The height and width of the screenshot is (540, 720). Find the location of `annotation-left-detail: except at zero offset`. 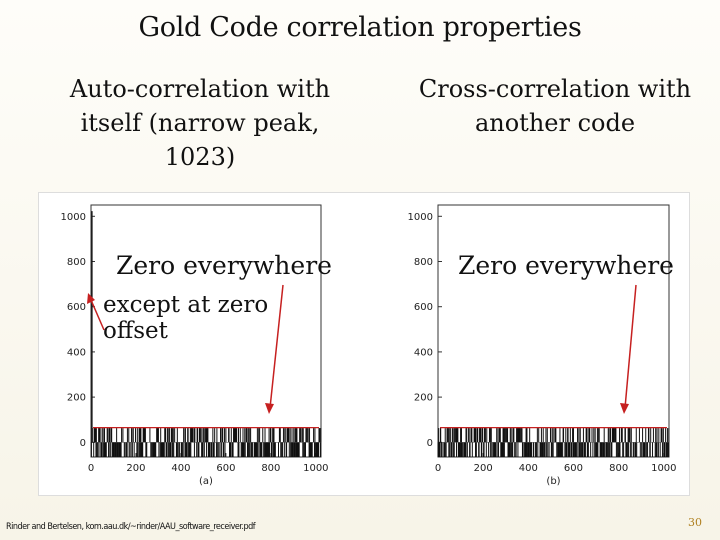

annotation-left-detail: except at zero offset is located at coordinates (186, 318).